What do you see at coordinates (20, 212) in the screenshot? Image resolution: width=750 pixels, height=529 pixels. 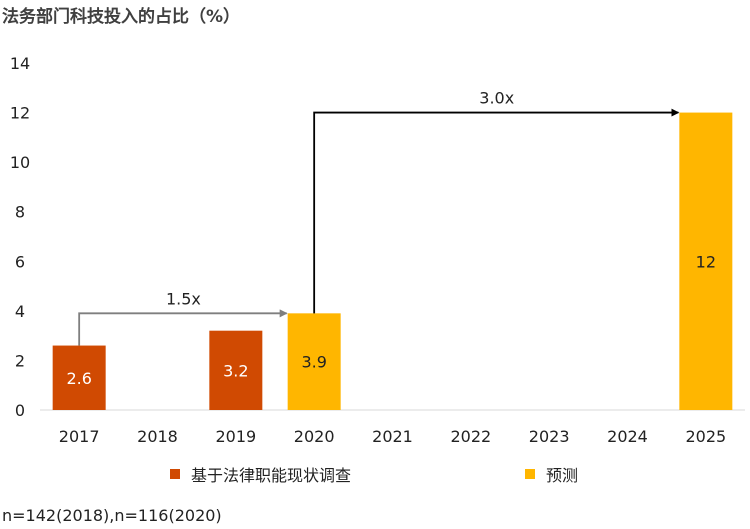 I see `y-tick-label: 8` at bounding box center [20, 212].